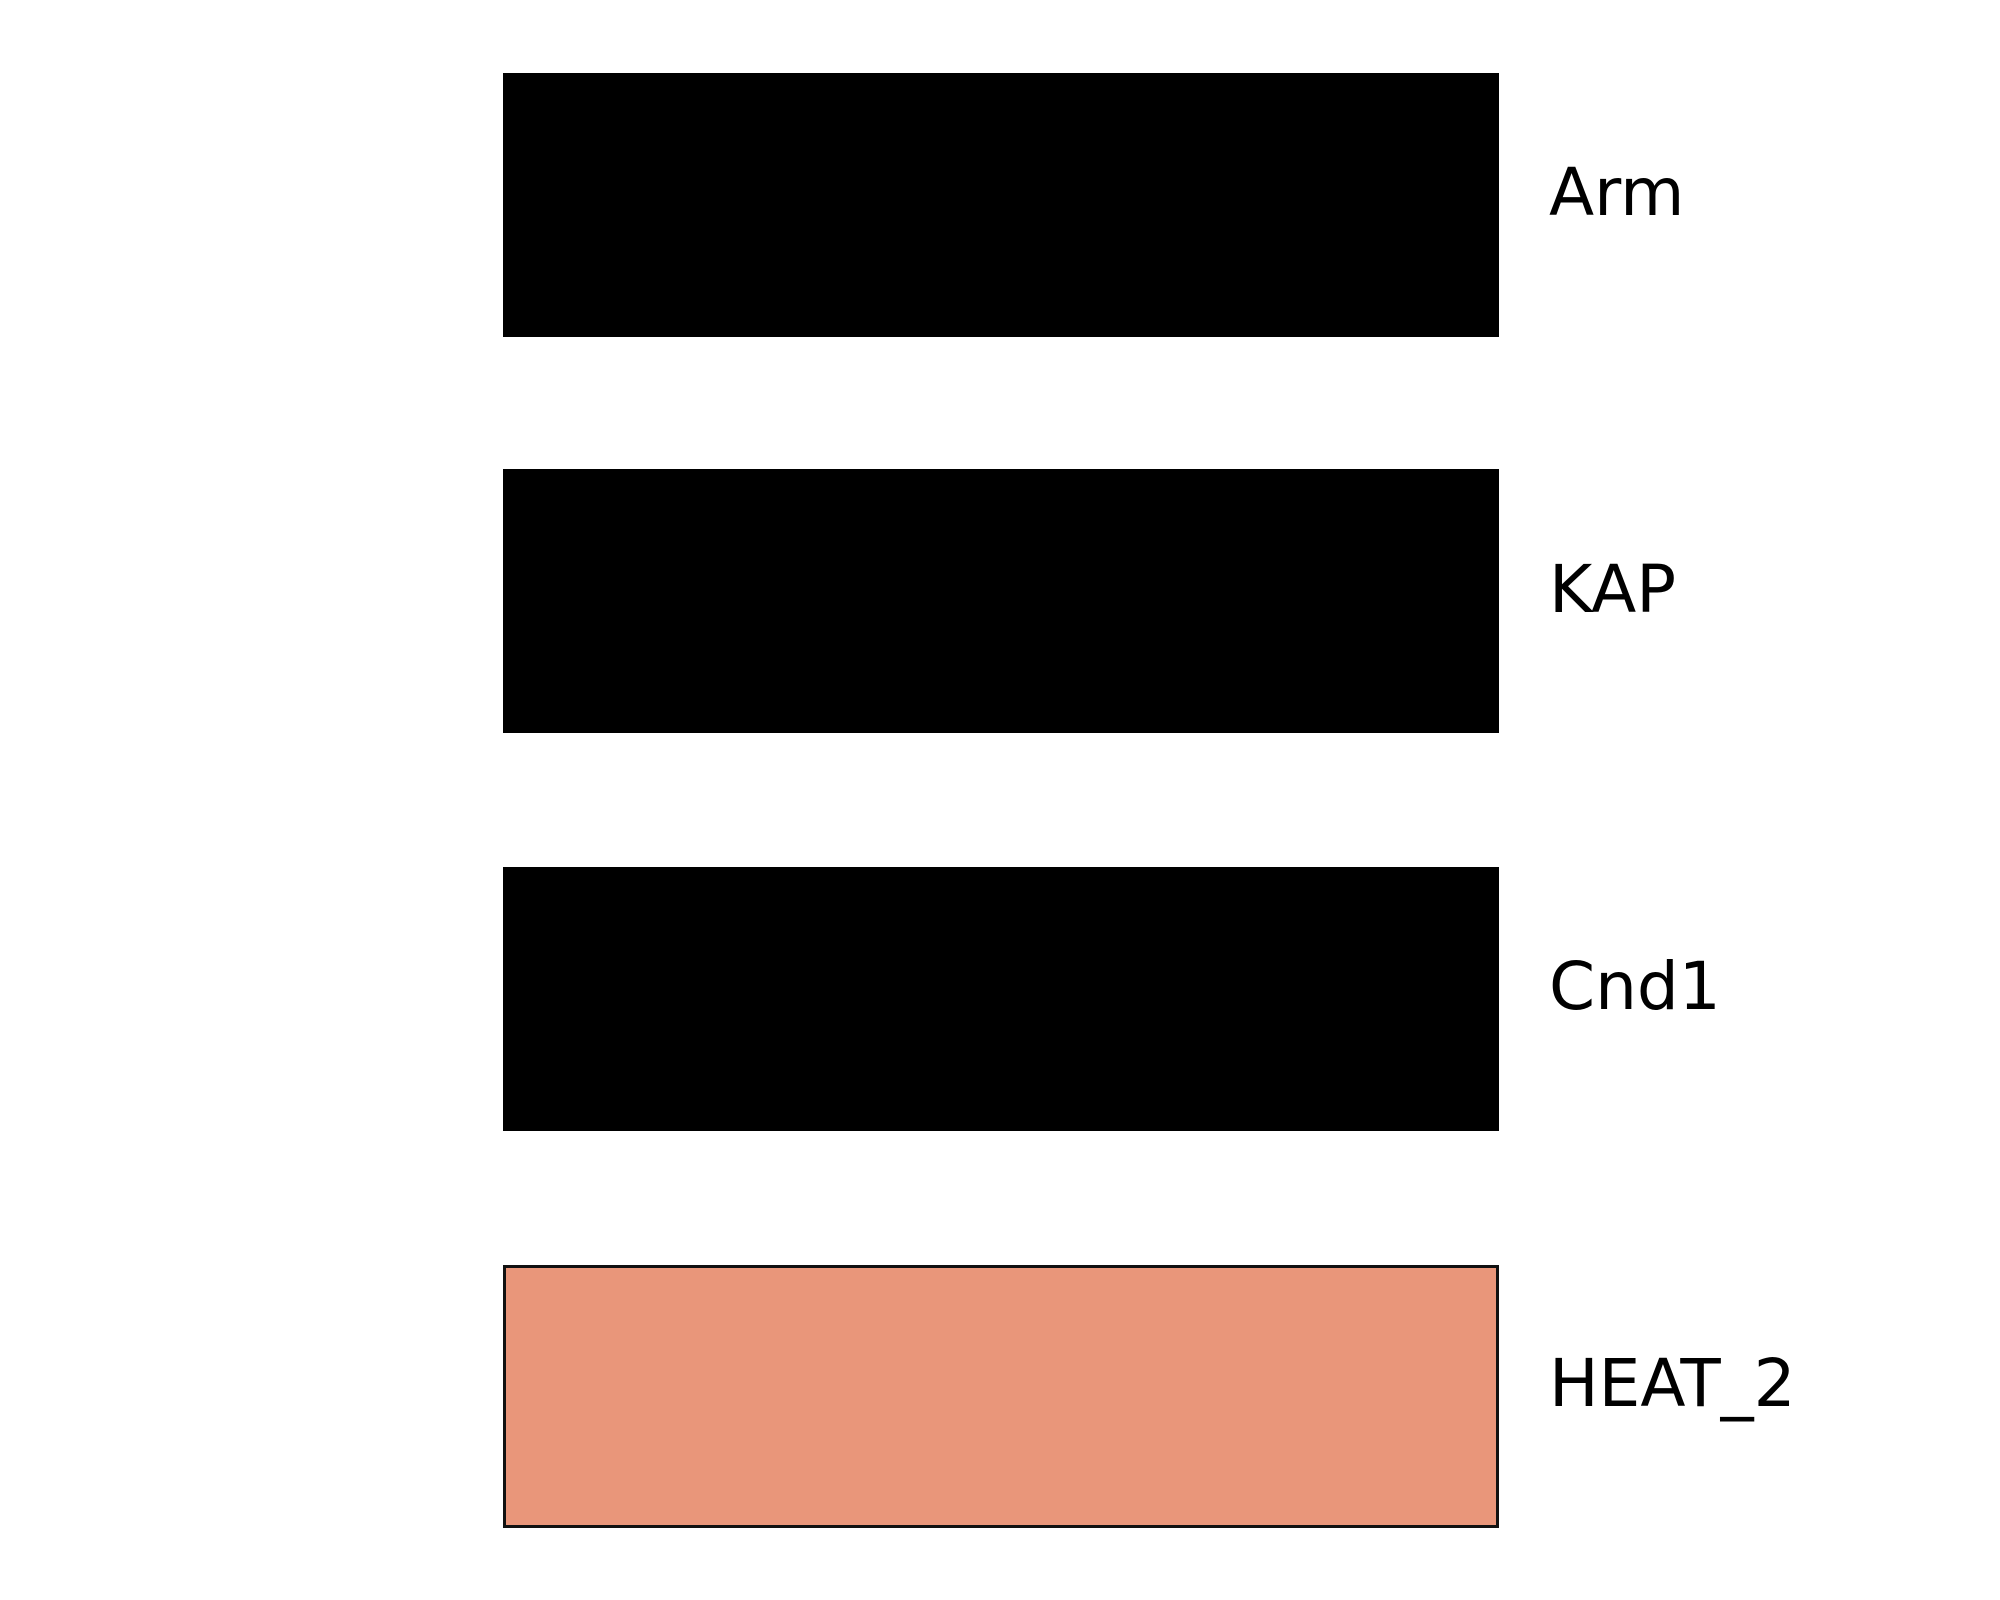 The image size is (2000, 1600). Describe the element at coordinates (1672, 1383) in the screenshot. I see `legend-label-heat2: HEAT_2` at that location.